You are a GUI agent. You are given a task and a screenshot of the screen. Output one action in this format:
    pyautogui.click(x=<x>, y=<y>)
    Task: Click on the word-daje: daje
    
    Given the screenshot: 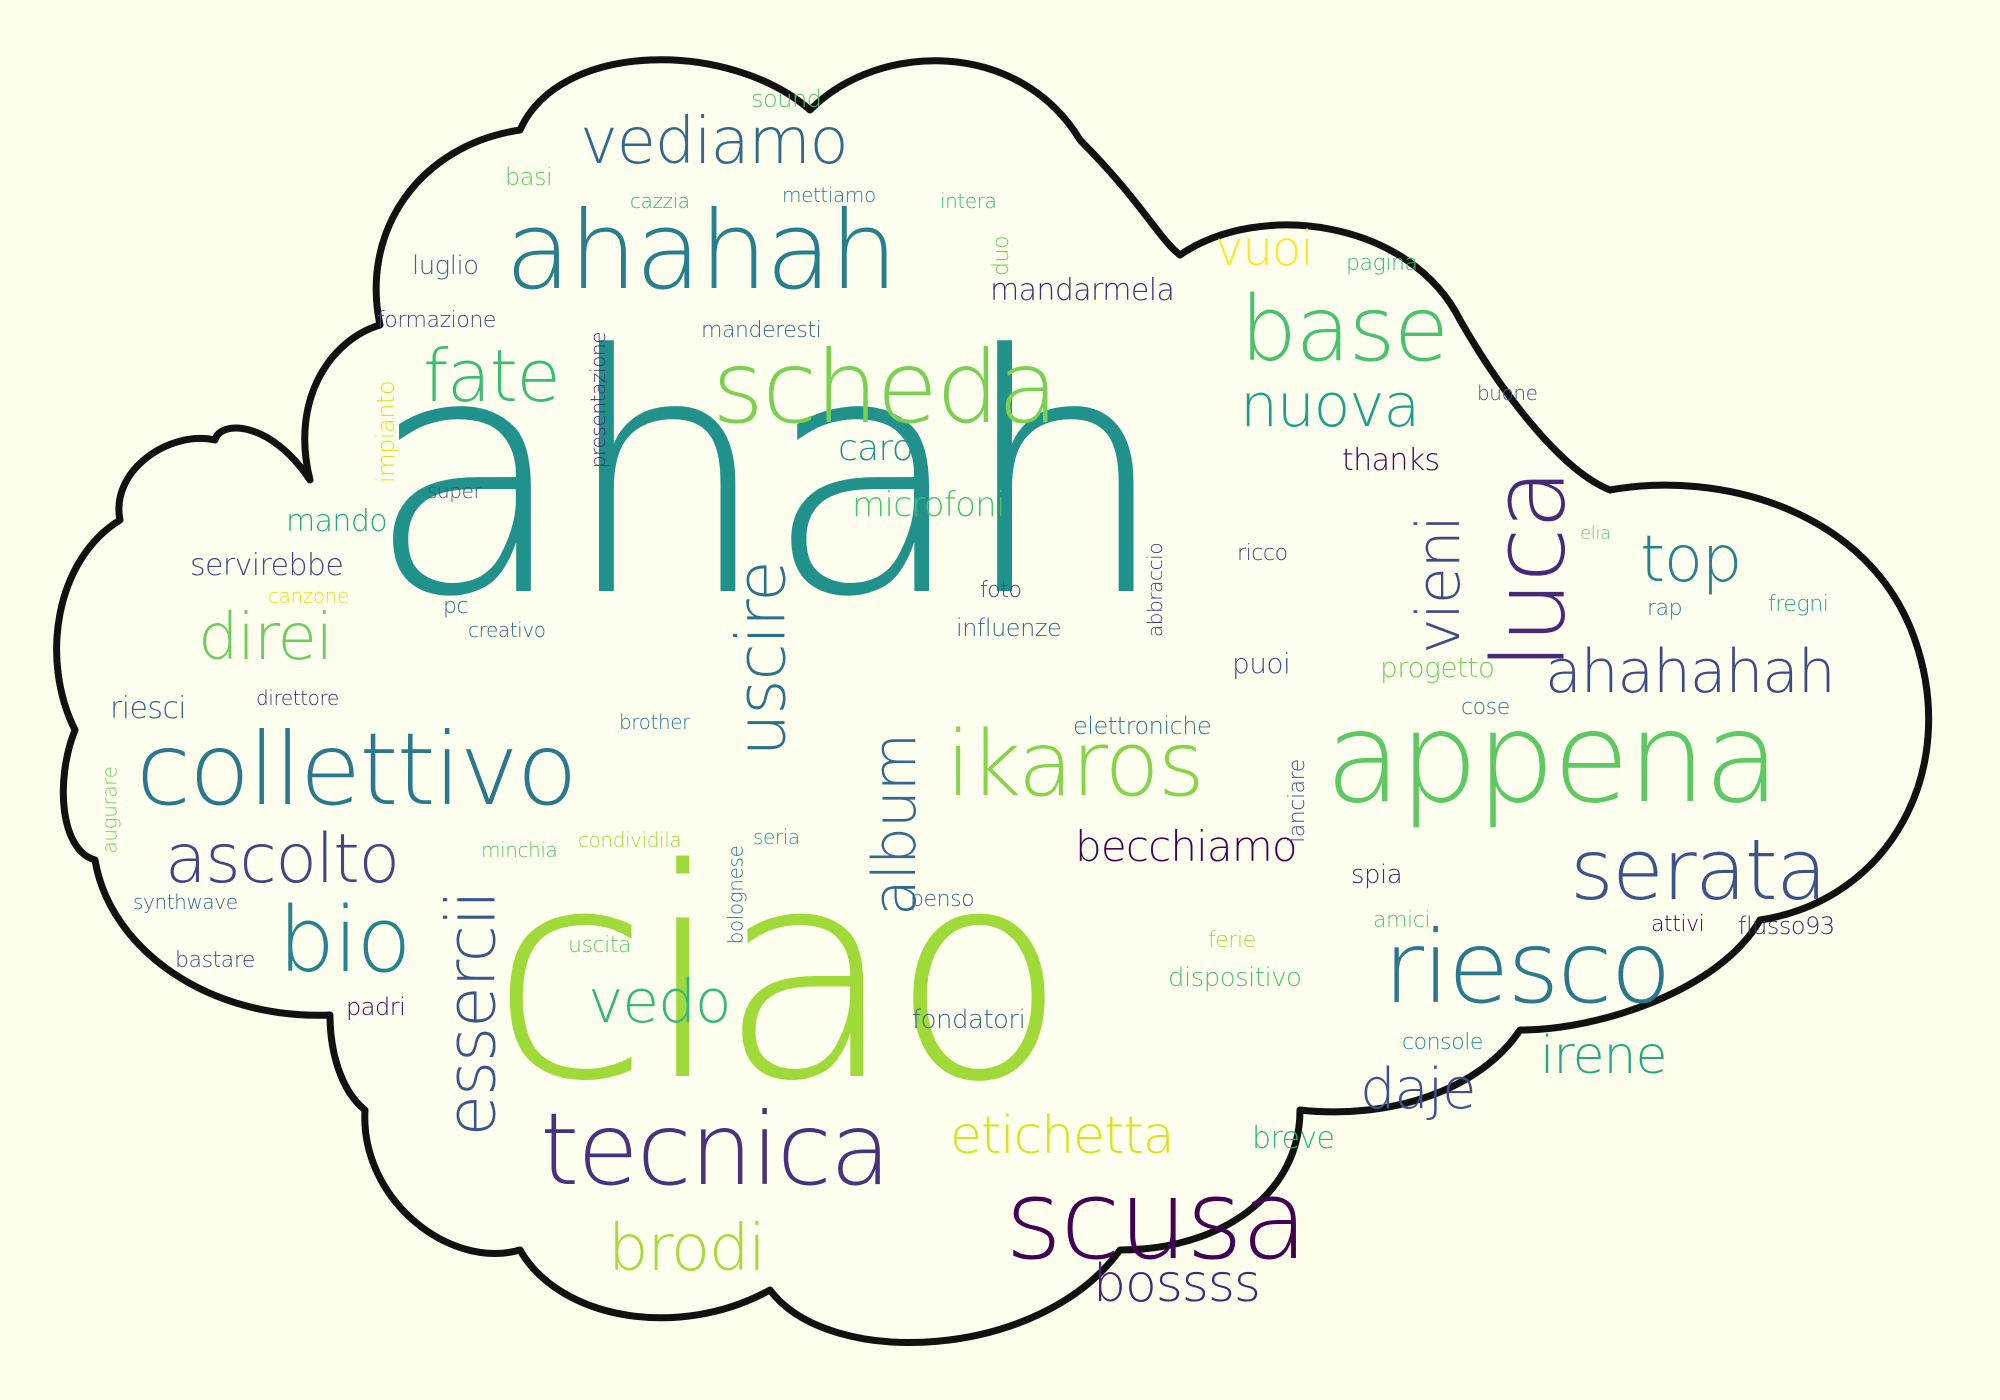 What is the action you would take?
    pyautogui.click(x=1418, y=1089)
    